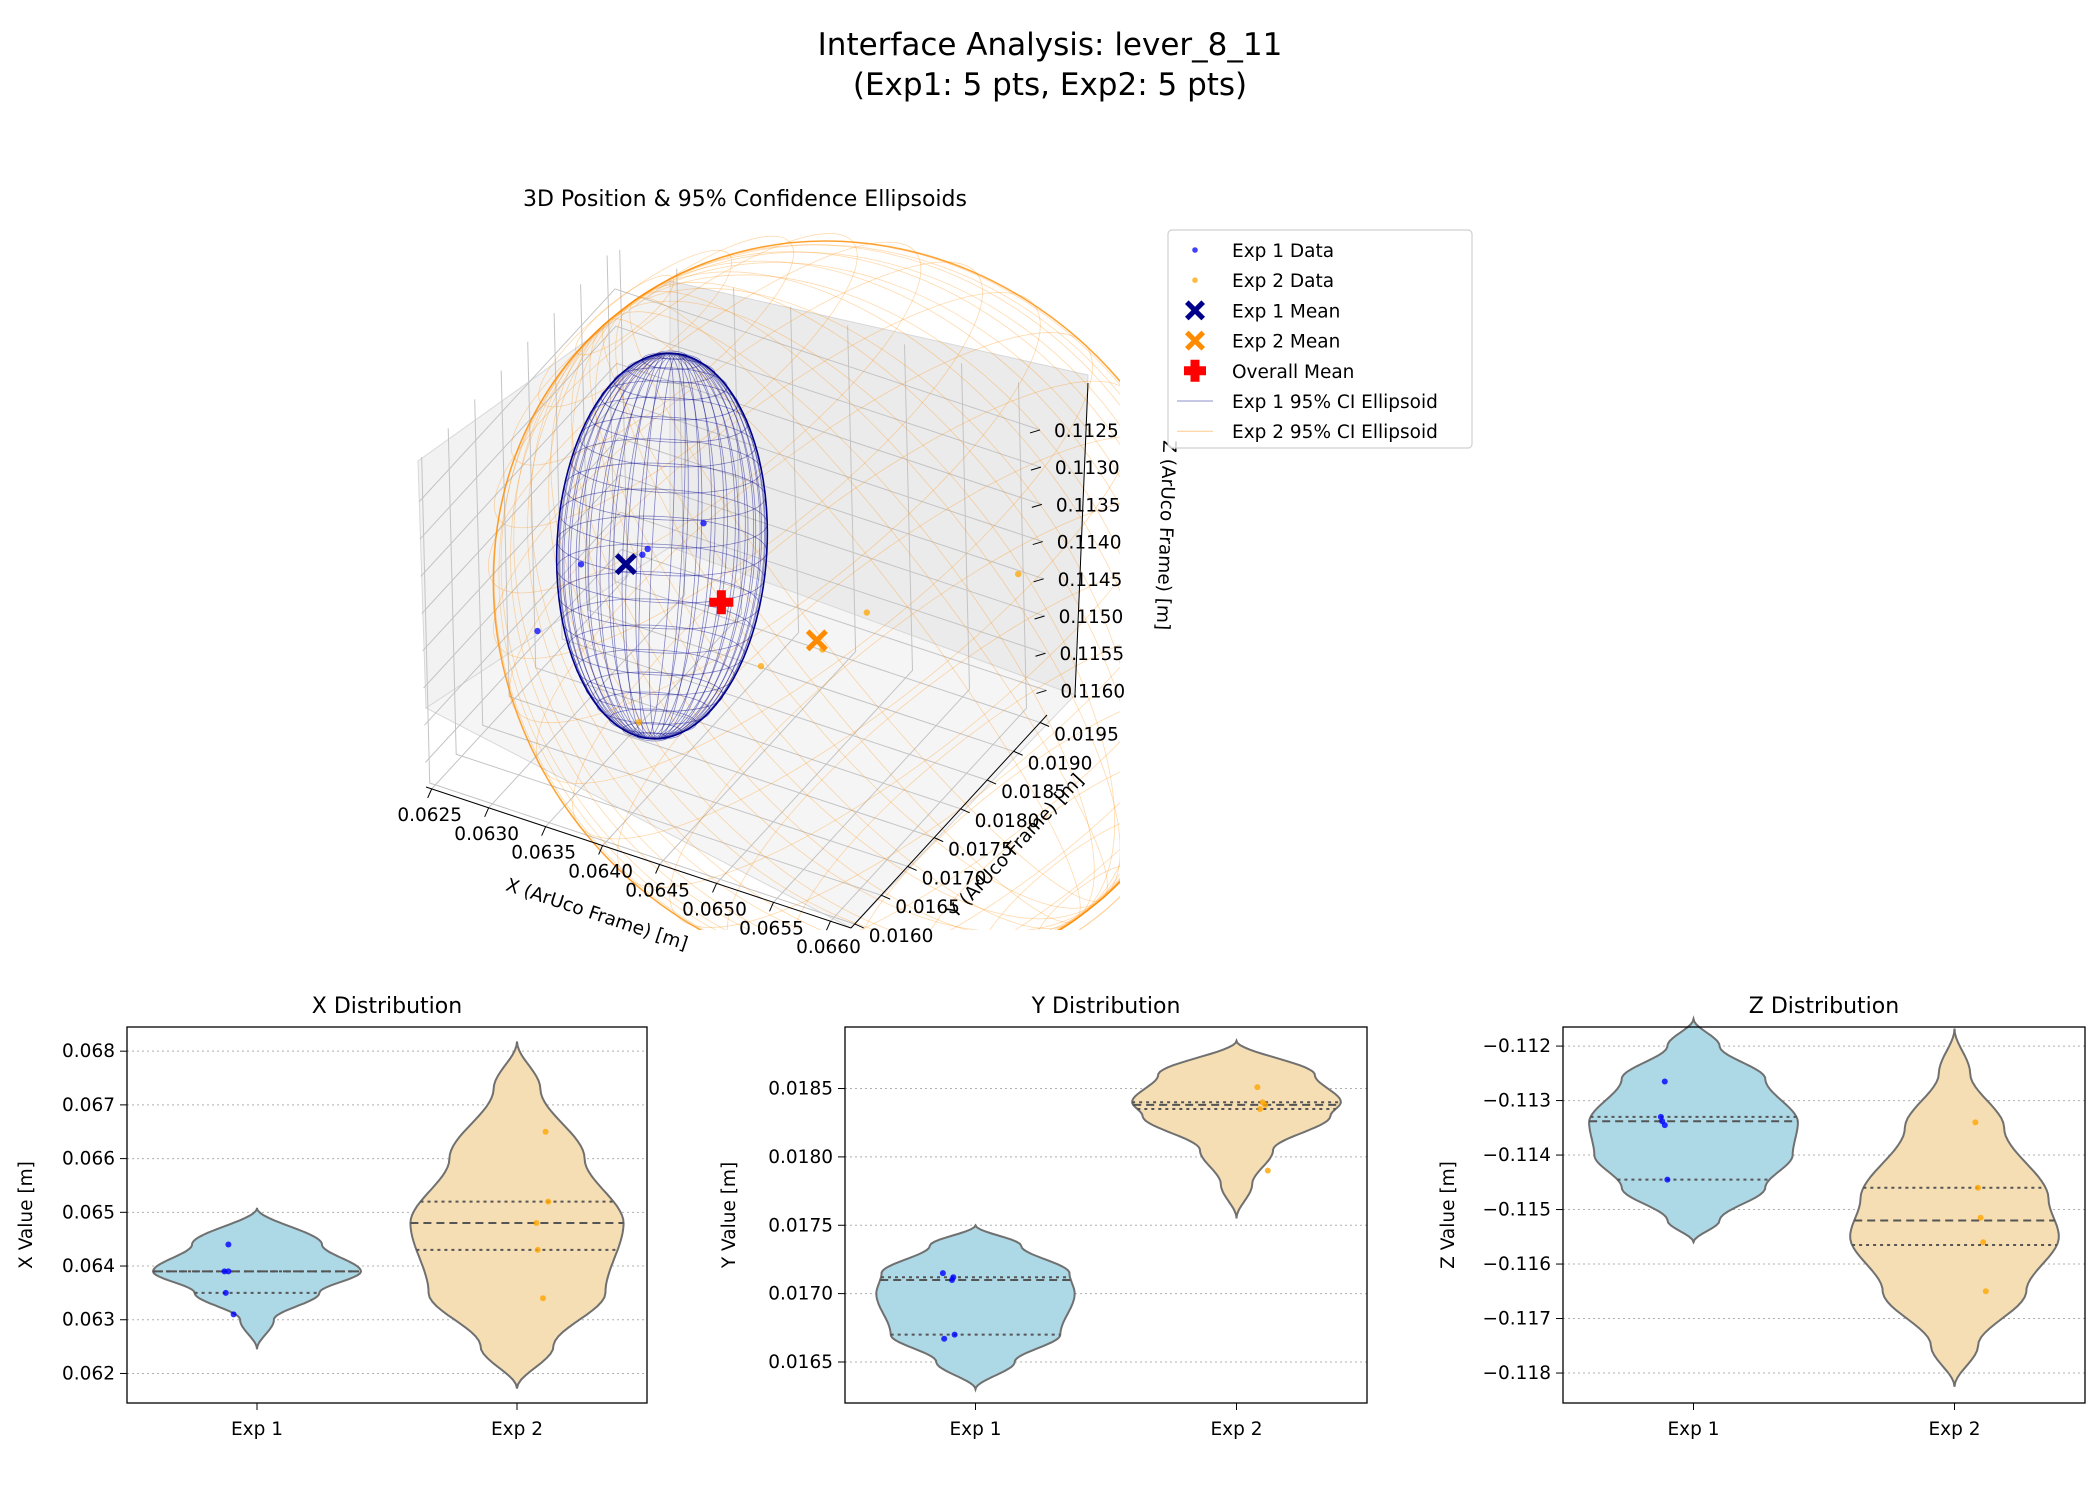 The width and height of the screenshot is (2100, 1500). What do you see at coordinates (901, 936) in the screenshot?
I see `tick-label-y-0: 0.0160` at bounding box center [901, 936].